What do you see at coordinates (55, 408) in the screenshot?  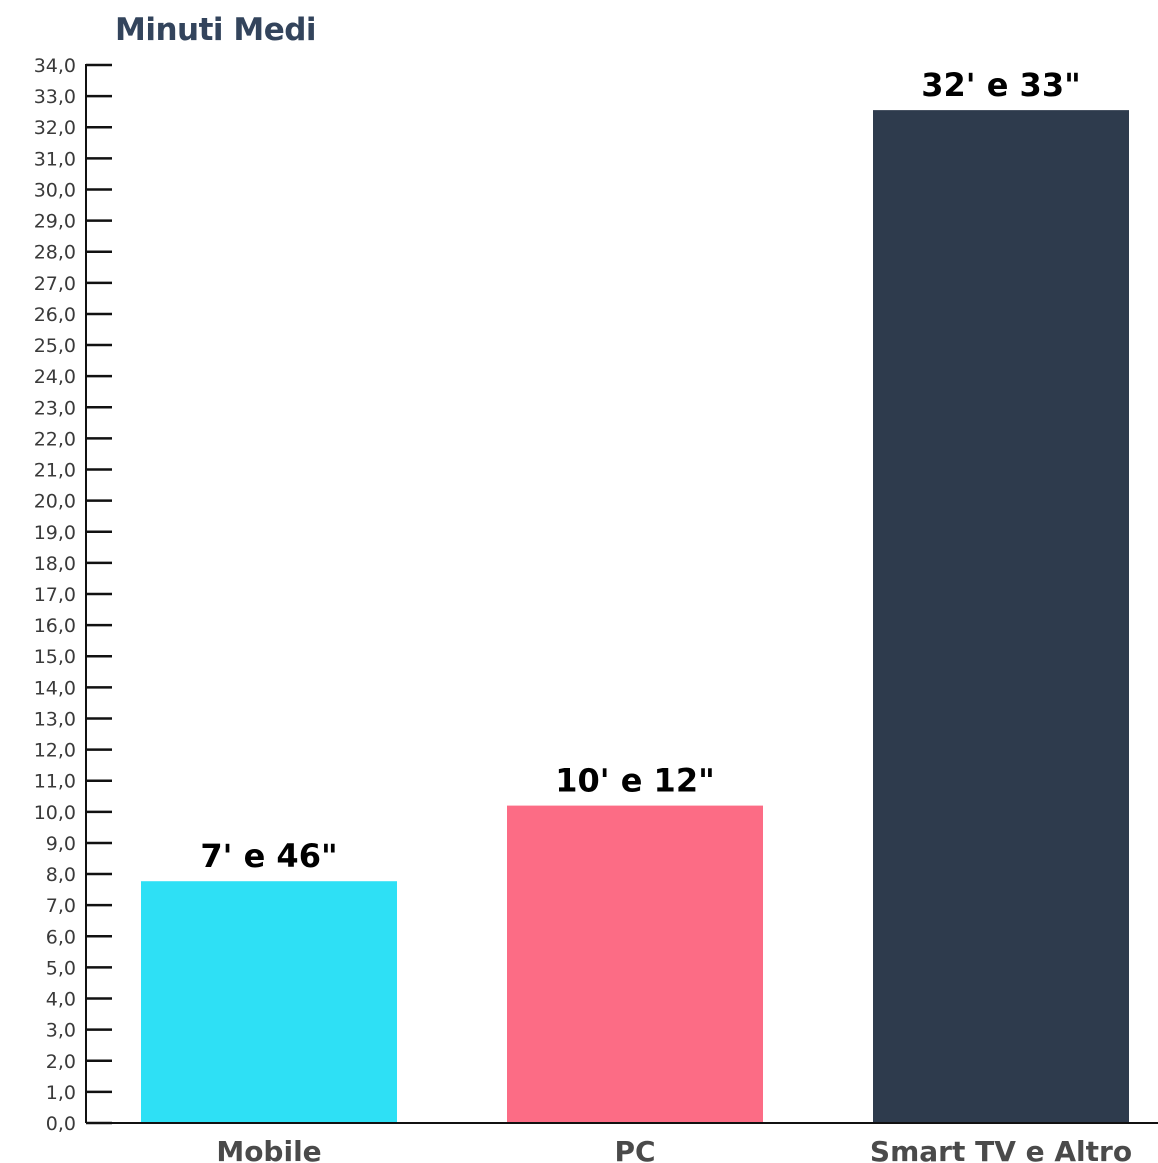 I see `y-tick-label: 23,0` at bounding box center [55, 408].